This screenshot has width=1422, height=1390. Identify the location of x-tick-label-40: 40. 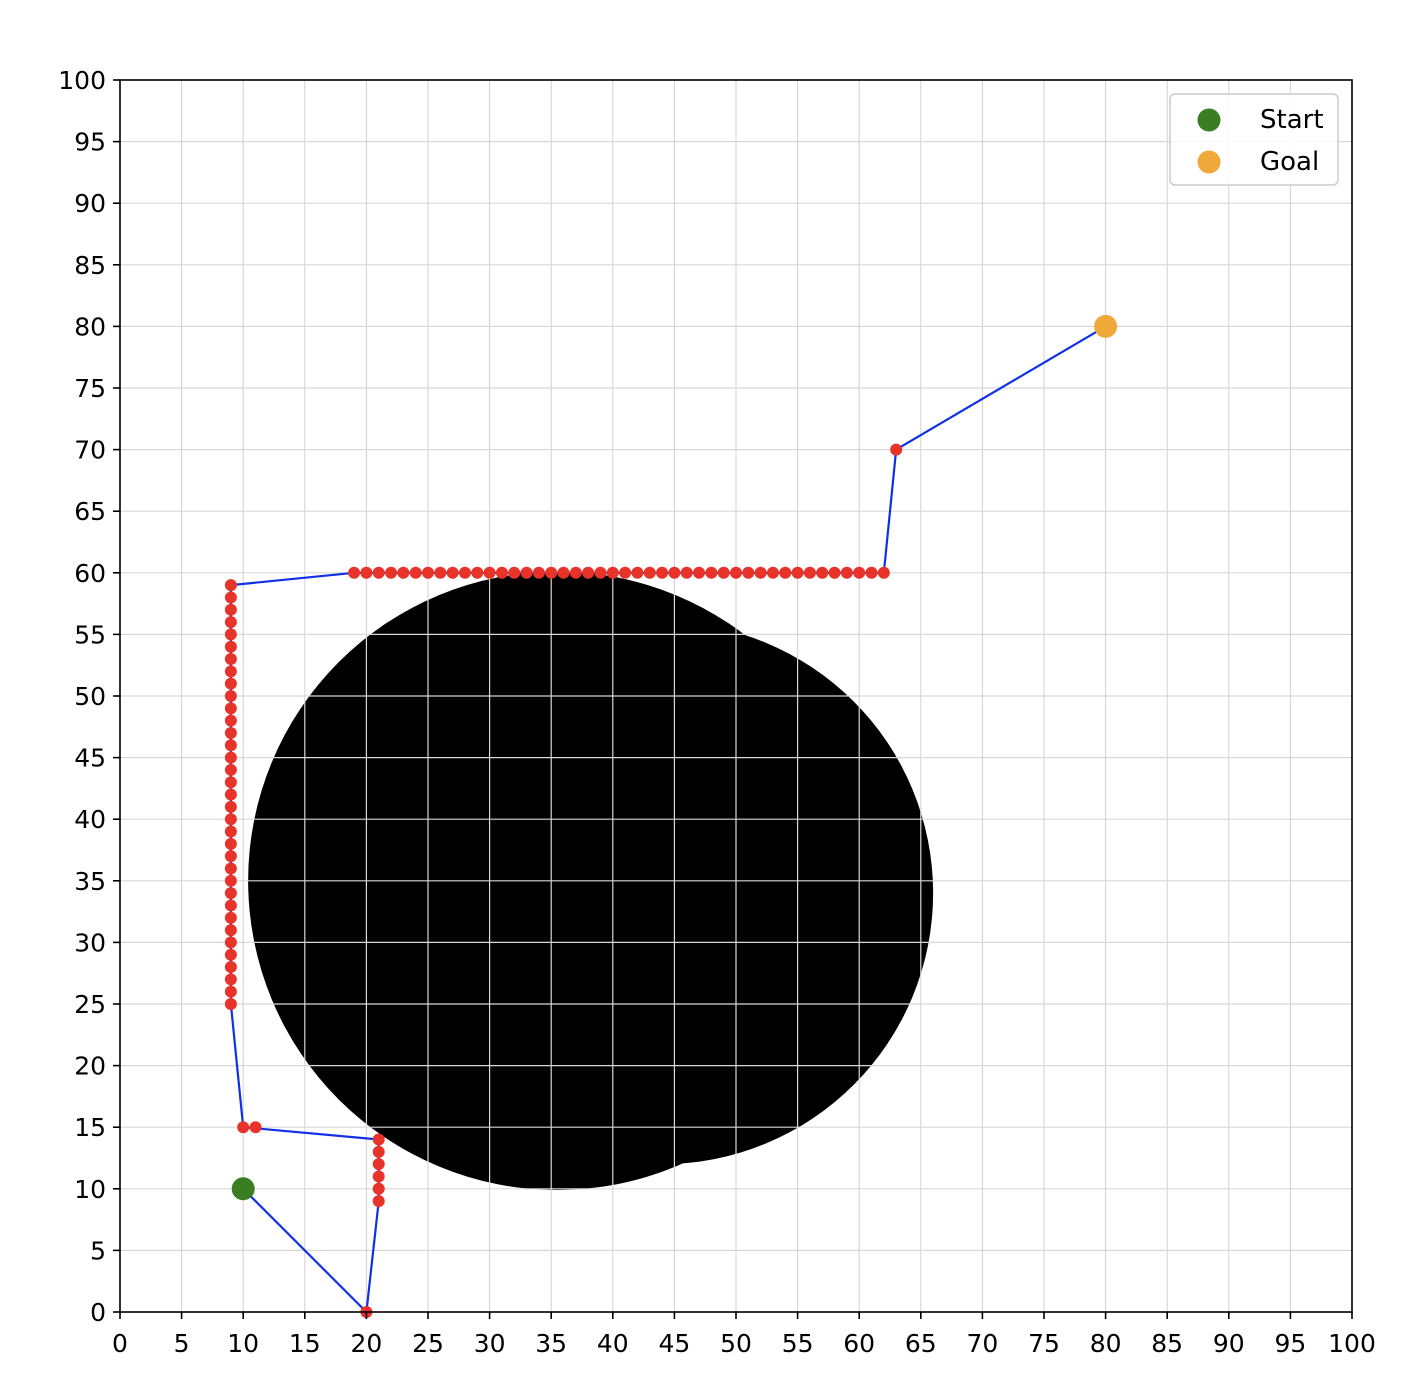
(613, 1343).